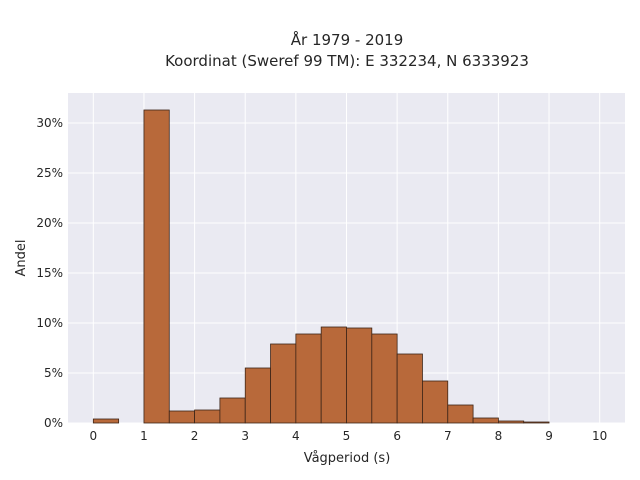  What do you see at coordinates (397, 436) in the screenshot?
I see `x-tick-label: 6` at bounding box center [397, 436].